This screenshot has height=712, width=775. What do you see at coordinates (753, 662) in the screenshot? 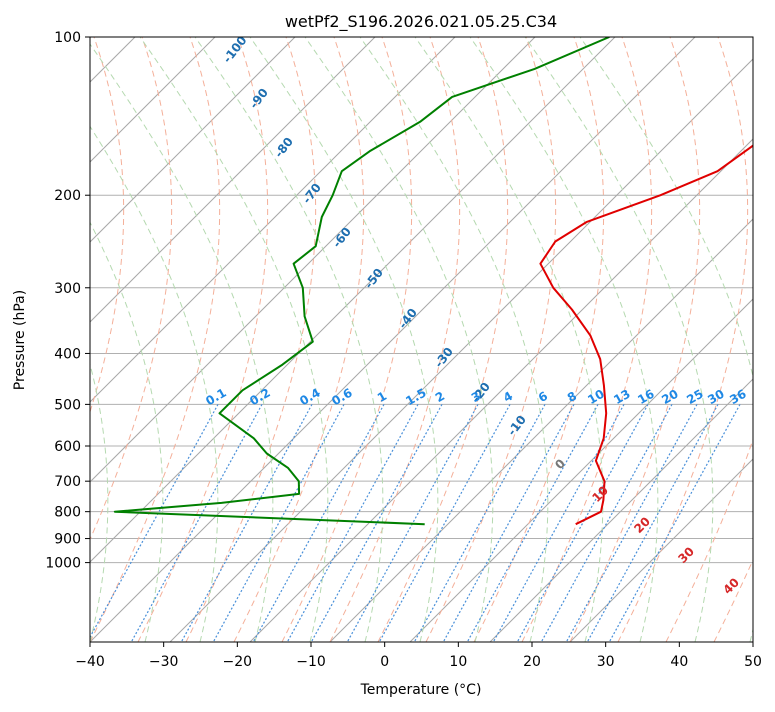
I see `x-tick-label: 50` at bounding box center [753, 662].